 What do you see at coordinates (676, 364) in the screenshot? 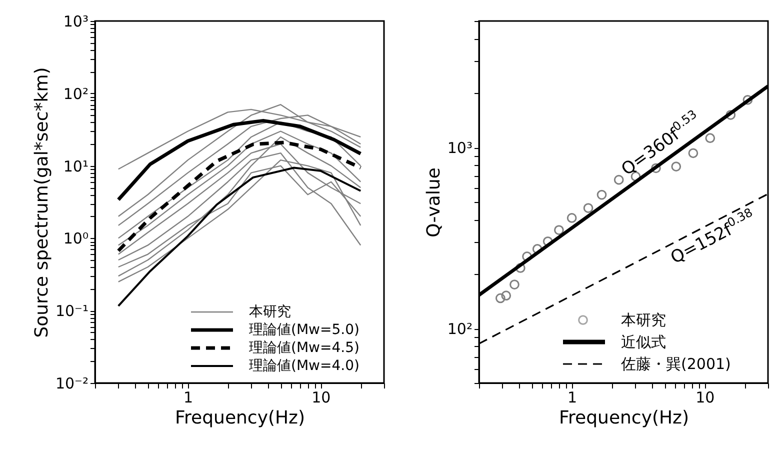
I see `legend-label: 佐藤・巽(2001)` at bounding box center [676, 364].